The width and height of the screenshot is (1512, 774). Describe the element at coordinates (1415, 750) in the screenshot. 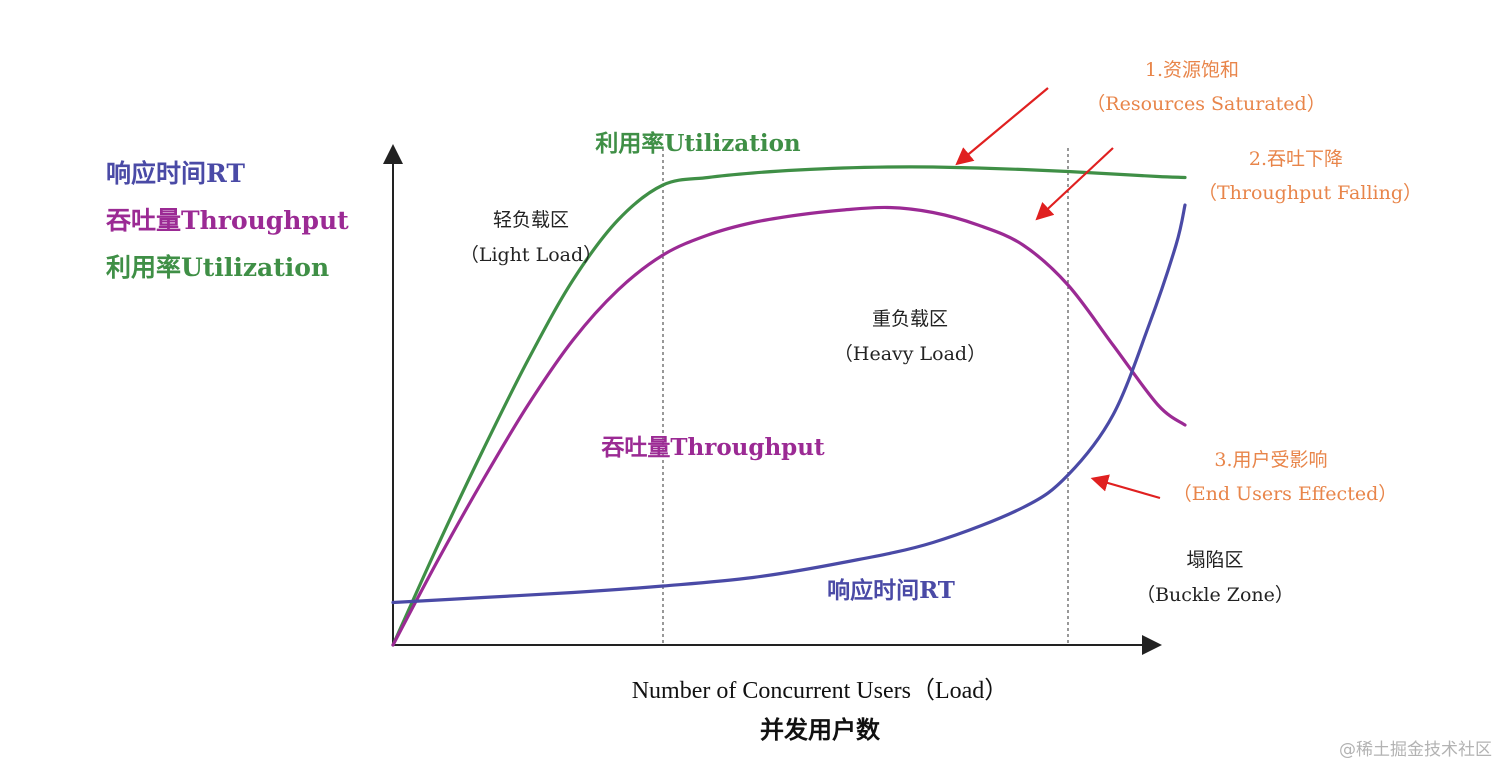

I see `watermark: @稀土掘金技术社区` at that location.